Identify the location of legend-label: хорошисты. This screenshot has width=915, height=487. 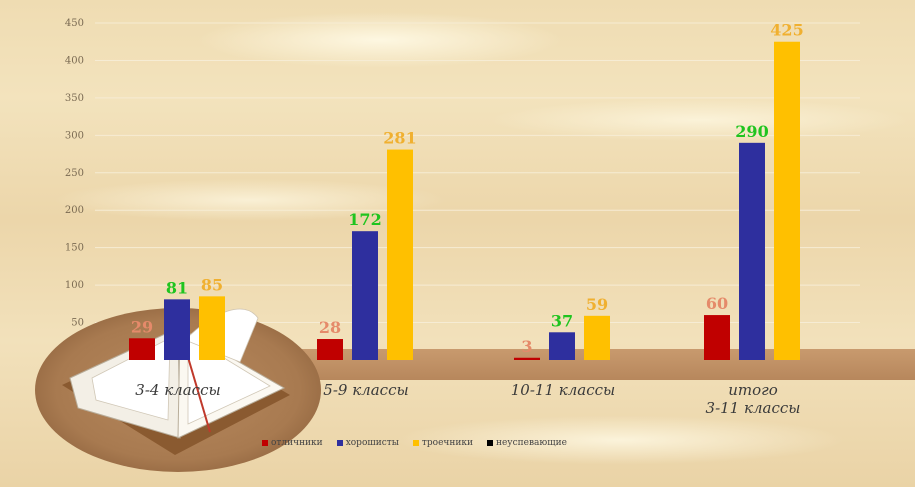
(372, 443).